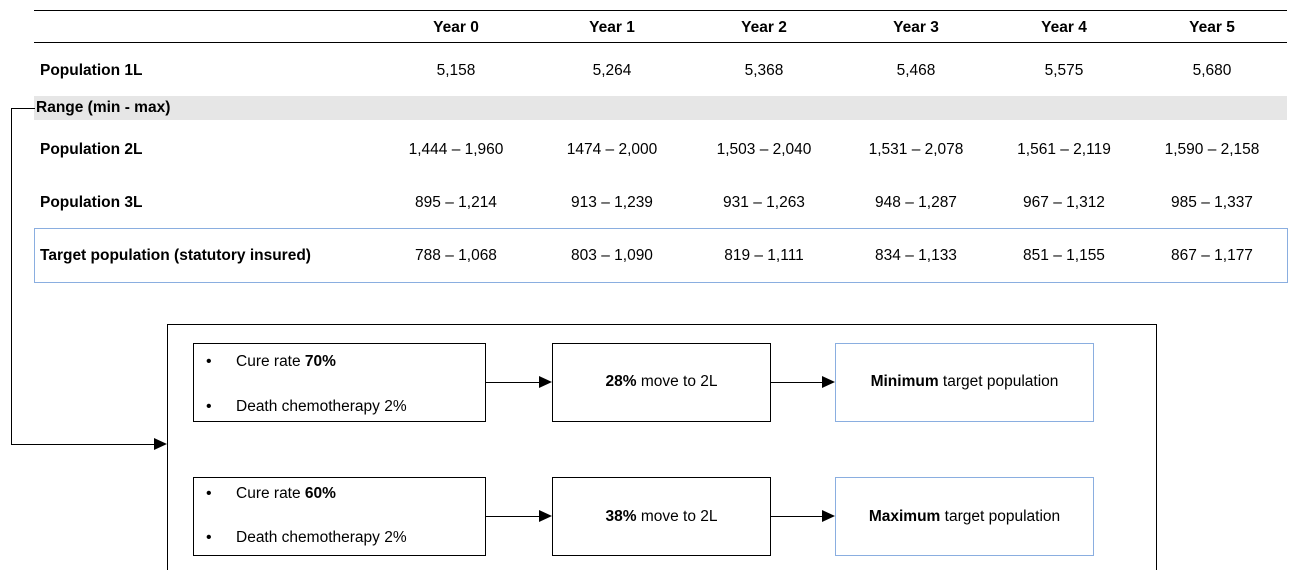  Describe the element at coordinates (513, 516) in the screenshot. I see `max-arrow-1-line` at that location.